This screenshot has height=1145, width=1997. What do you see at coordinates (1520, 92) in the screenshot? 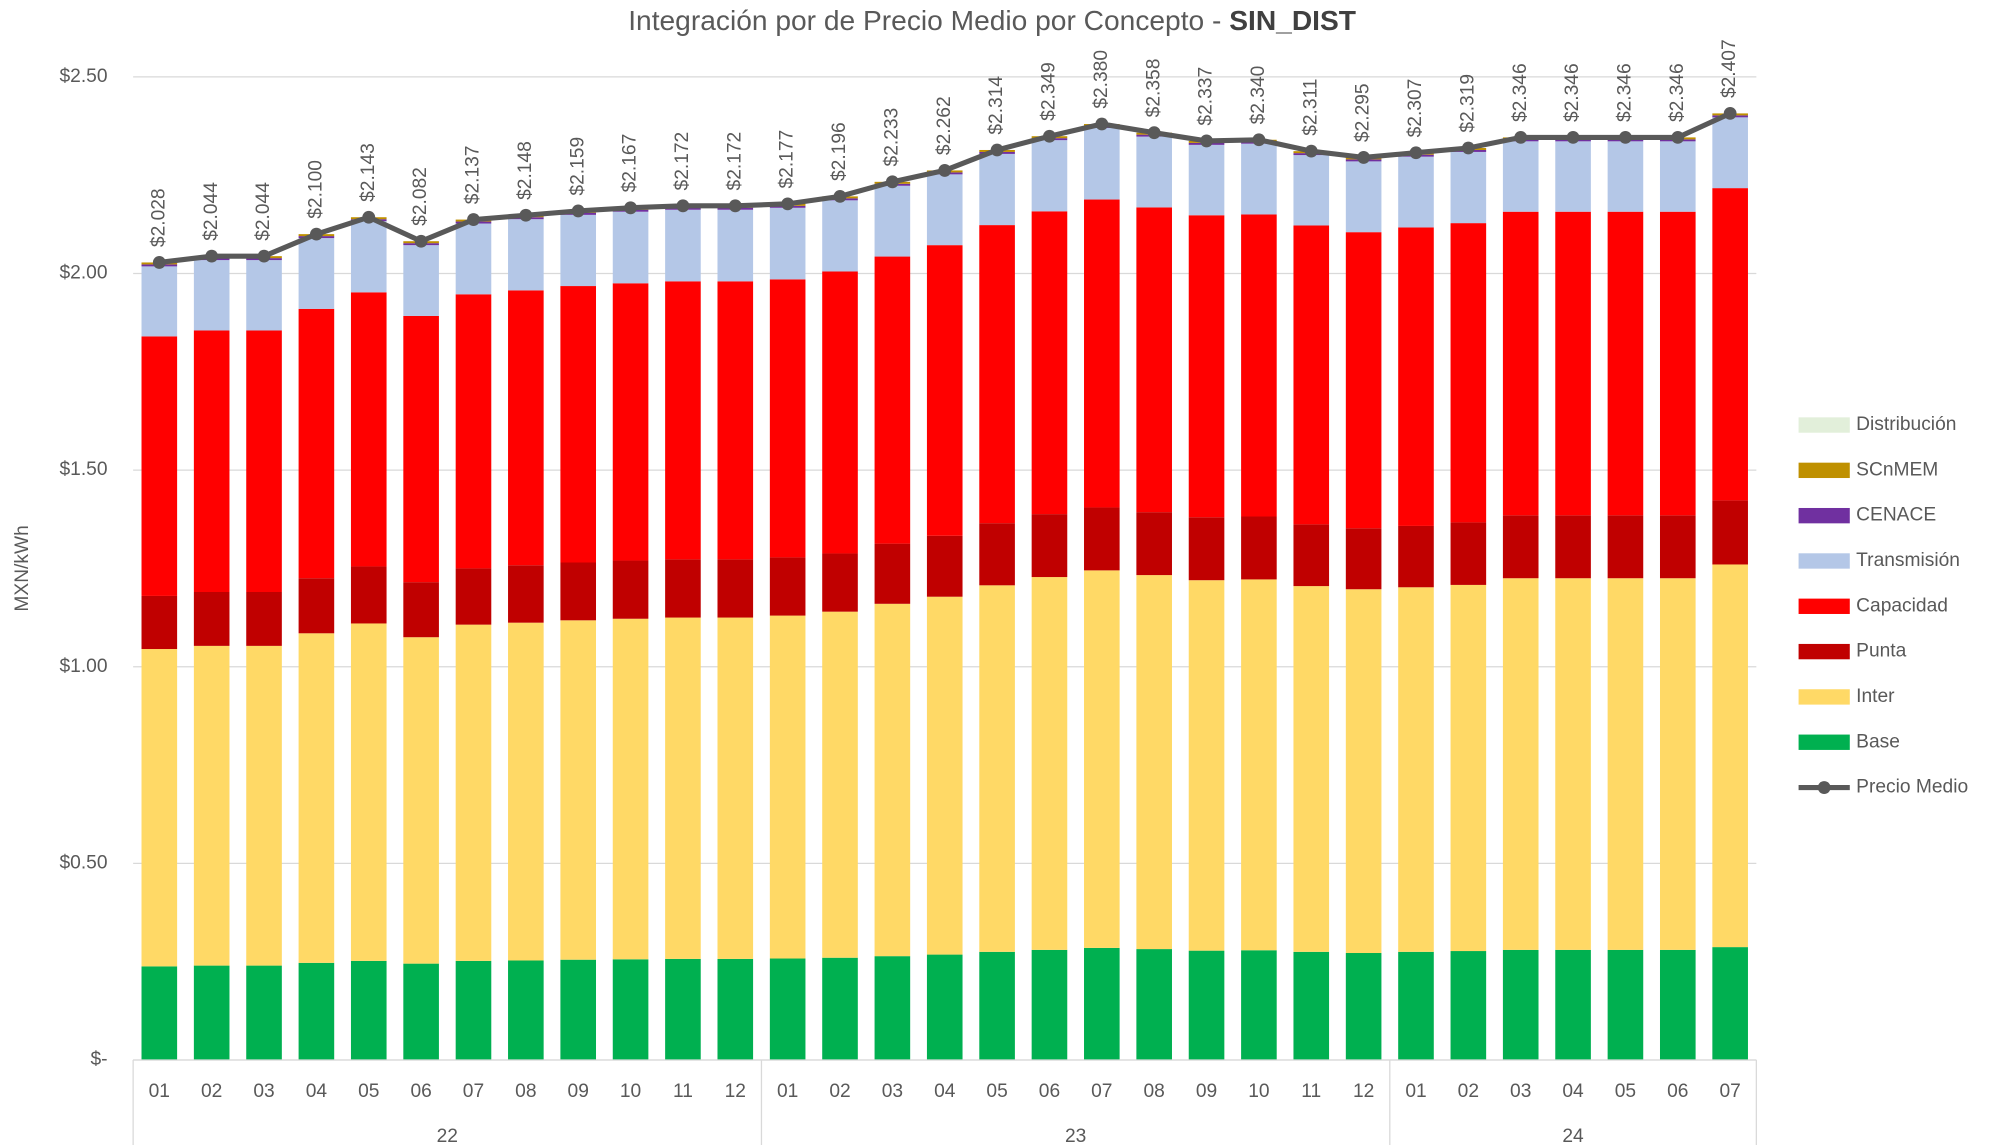
I see `data-label: $2.346` at bounding box center [1520, 92].